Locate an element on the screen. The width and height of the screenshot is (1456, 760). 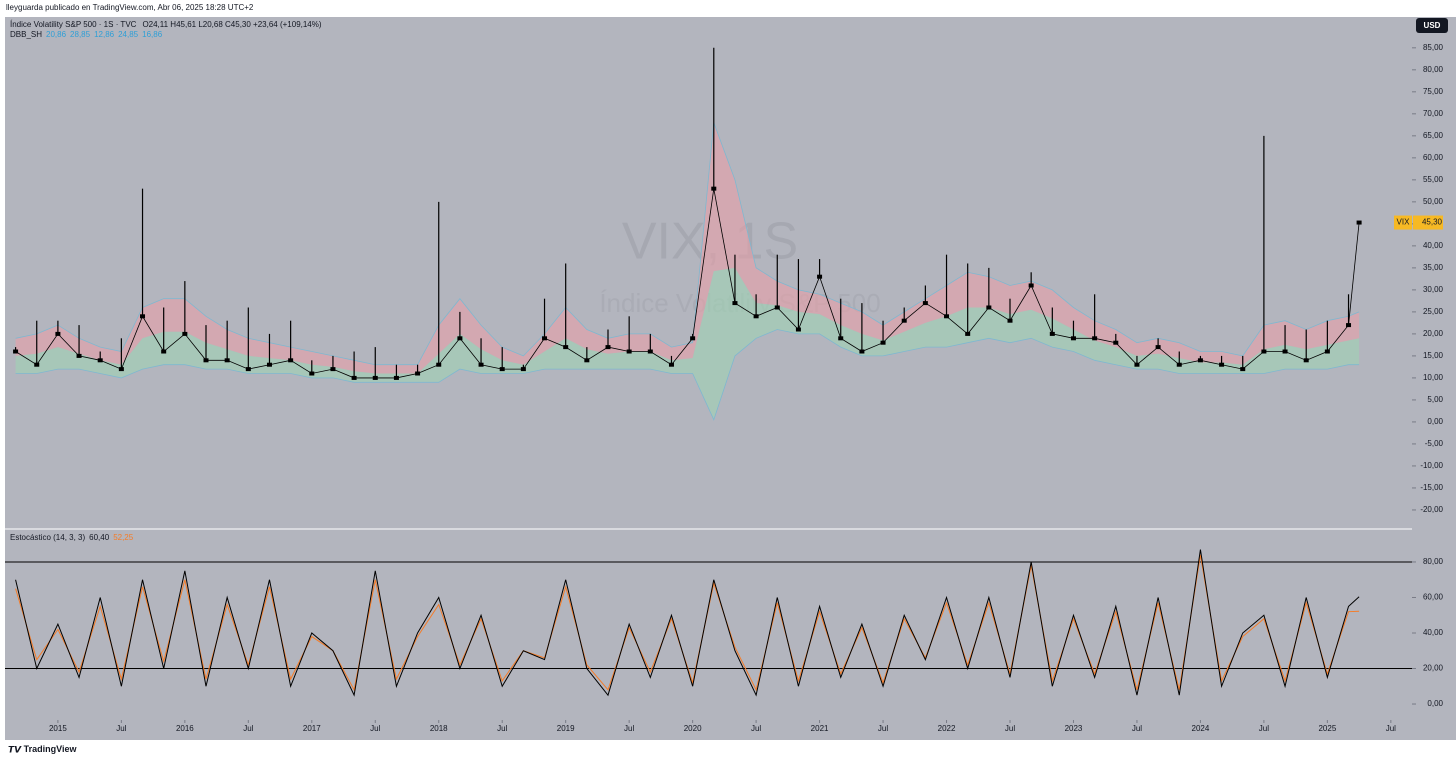
y-tick-label: 25,00 is located at coordinates (1433, 311).